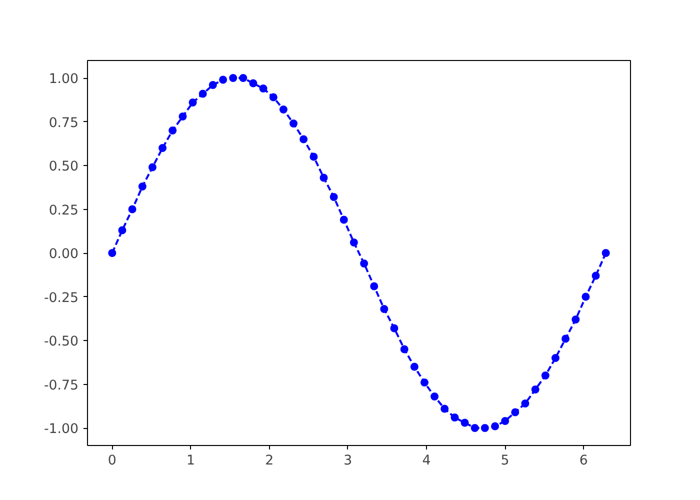 This screenshot has height=500, width=700. I want to click on x-tick-label: 2, so click(269, 461).